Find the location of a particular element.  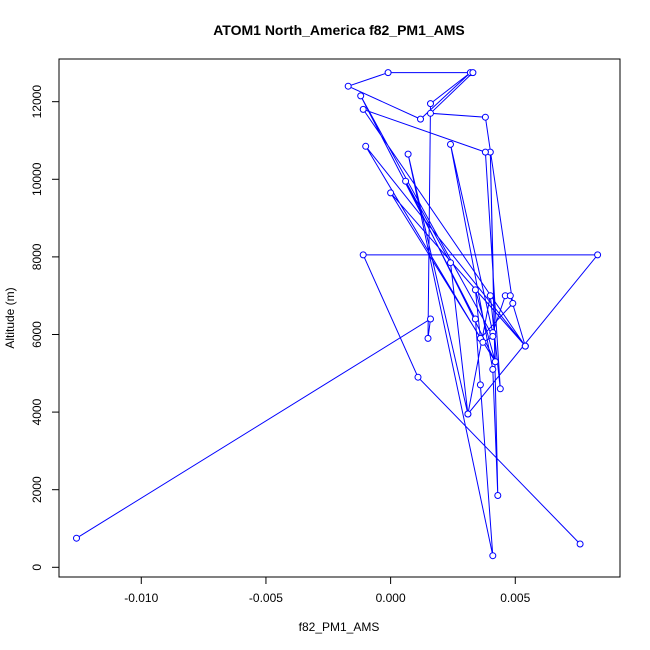

x-tick-label: -0.005 is located at coordinates (266, 598).